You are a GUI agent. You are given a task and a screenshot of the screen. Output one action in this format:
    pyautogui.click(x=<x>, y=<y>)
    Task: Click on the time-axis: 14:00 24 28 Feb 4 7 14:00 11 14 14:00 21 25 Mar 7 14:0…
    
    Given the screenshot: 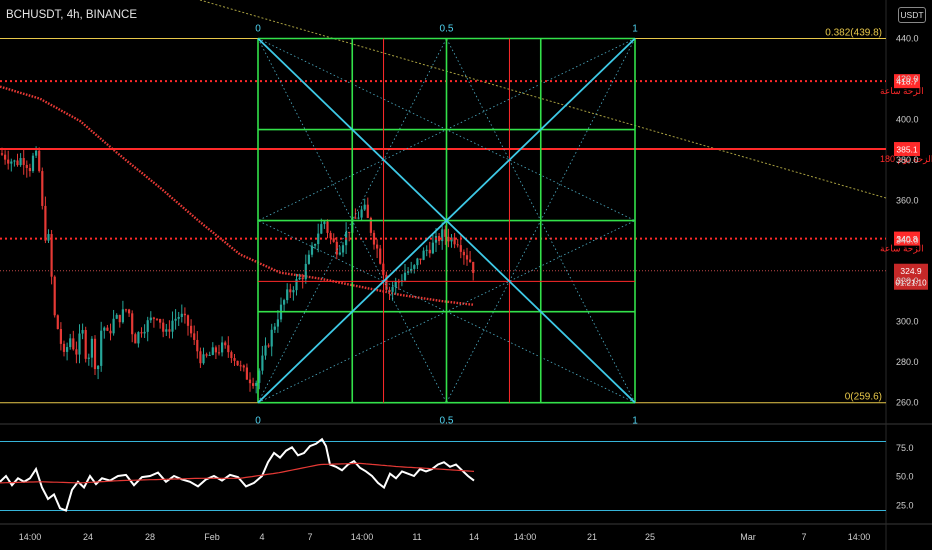 What is the action you would take?
    pyautogui.click(x=445, y=537)
    